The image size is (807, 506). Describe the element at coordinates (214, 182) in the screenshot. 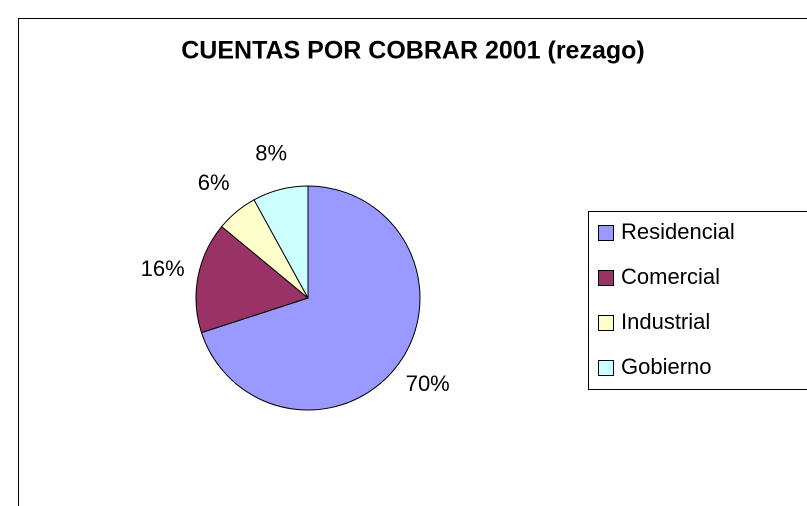

I see `data-label: 6%` at that location.